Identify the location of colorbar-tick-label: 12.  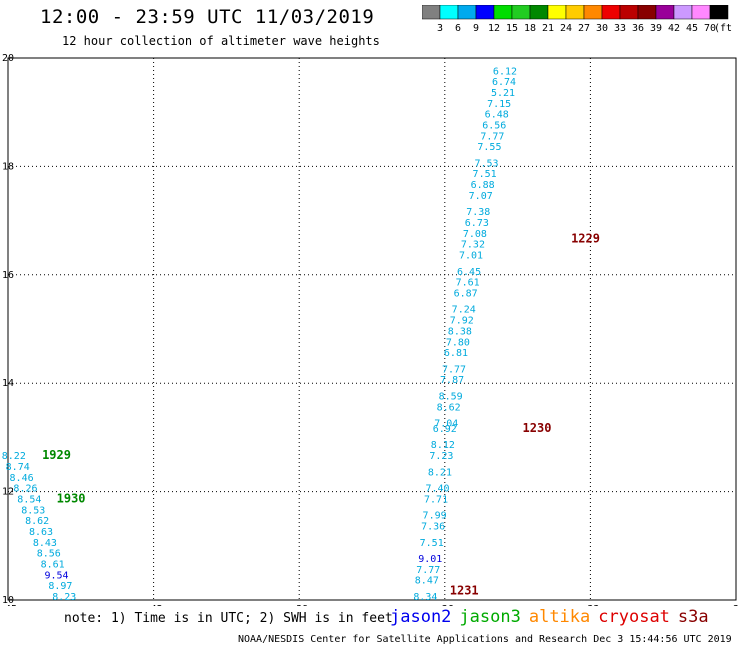
(494, 28).